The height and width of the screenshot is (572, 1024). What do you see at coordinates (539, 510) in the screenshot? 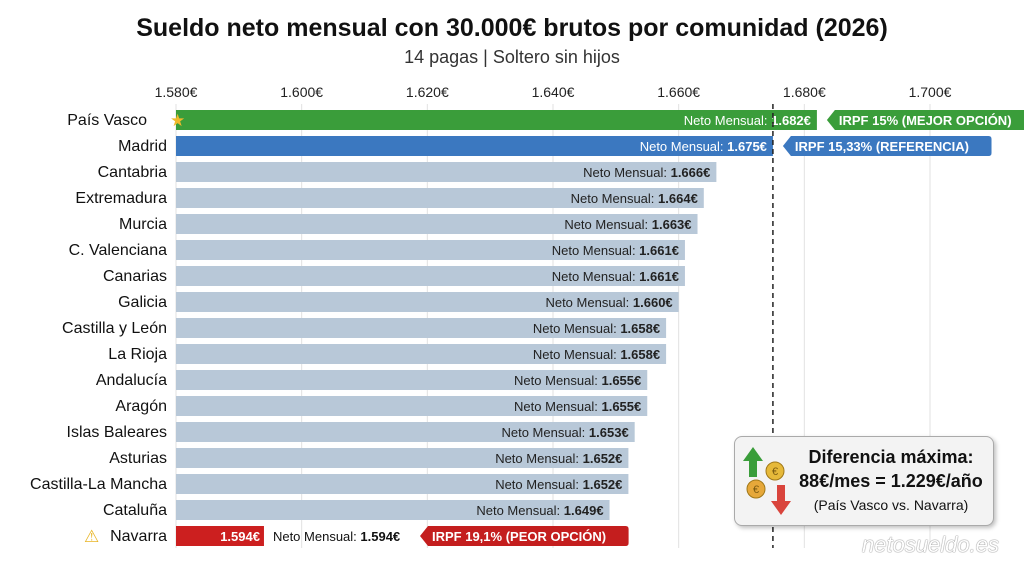
I see `bar-value-label: Neto Mensual: 1.649€` at bounding box center [539, 510].